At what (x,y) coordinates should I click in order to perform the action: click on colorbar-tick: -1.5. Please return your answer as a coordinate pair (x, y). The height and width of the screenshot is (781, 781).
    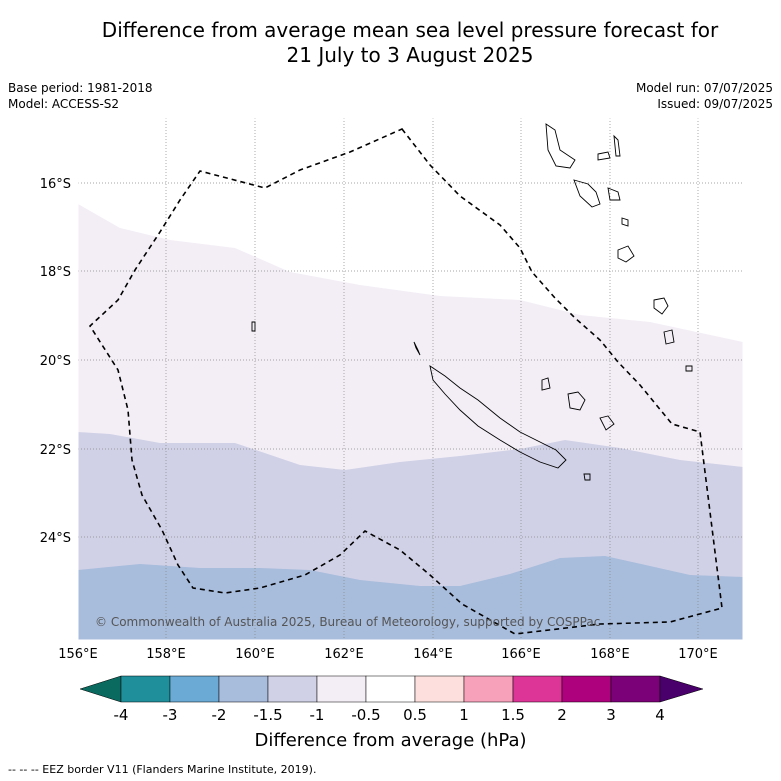
    Looking at the image, I should click on (267, 715).